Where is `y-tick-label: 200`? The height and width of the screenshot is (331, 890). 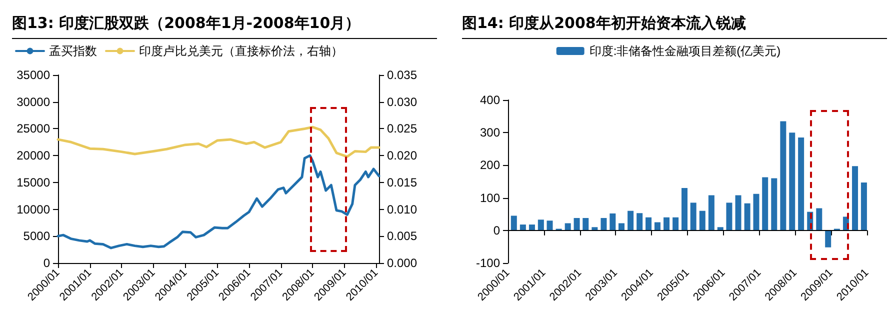
y-tick-label: 200 is located at coordinates (490, 165).